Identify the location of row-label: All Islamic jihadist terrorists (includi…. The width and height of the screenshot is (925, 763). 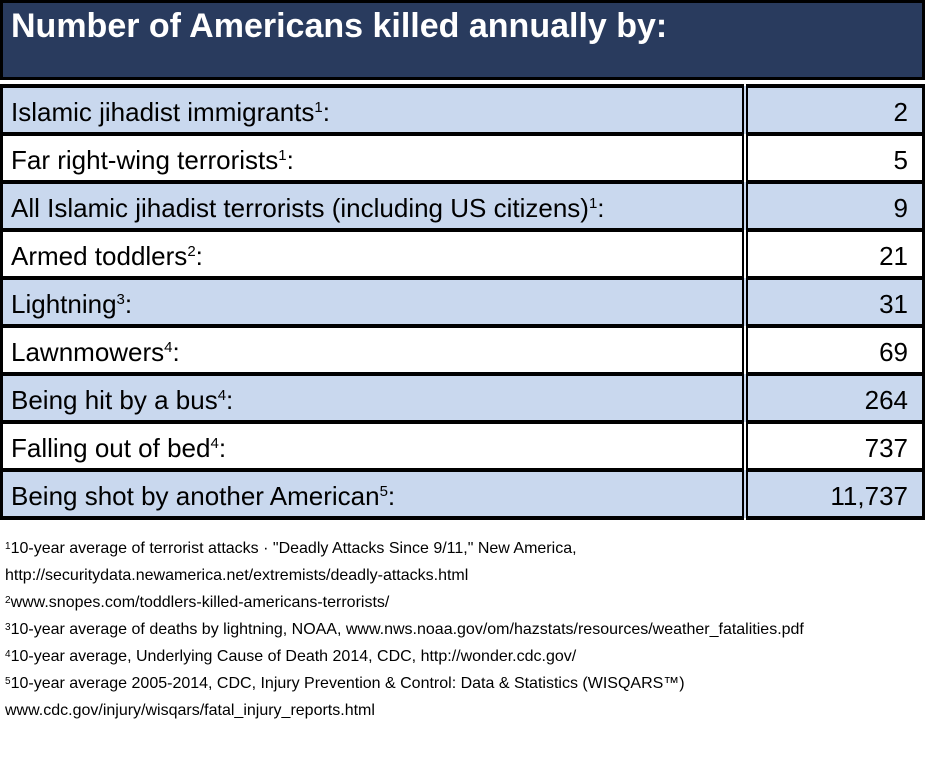
(372, 206).